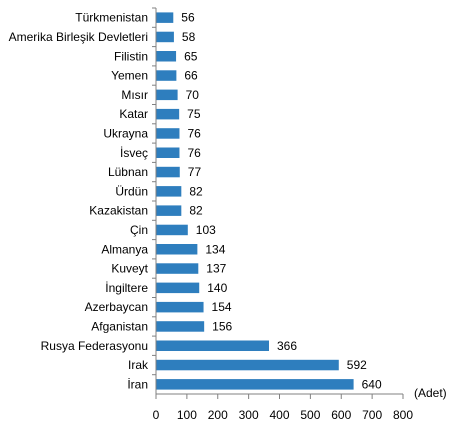  Describe the element at coordinates (126, 288) in the screenshot. I see `category-label: İngiltere` at that location.